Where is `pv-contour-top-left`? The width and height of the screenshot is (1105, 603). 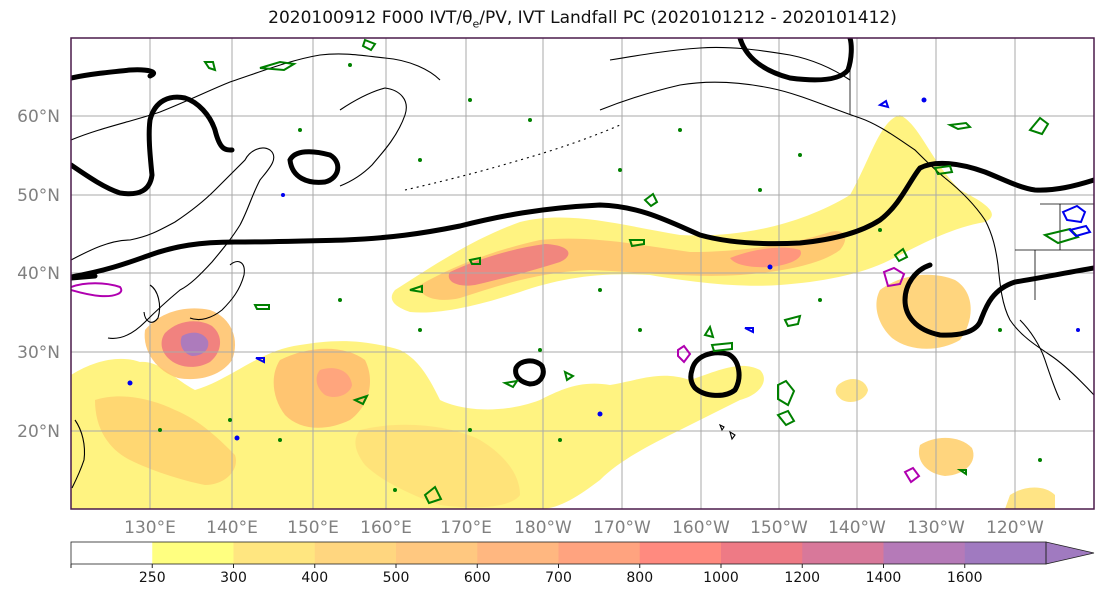
pv-contour-top-left is located at coordinates (114, 74).